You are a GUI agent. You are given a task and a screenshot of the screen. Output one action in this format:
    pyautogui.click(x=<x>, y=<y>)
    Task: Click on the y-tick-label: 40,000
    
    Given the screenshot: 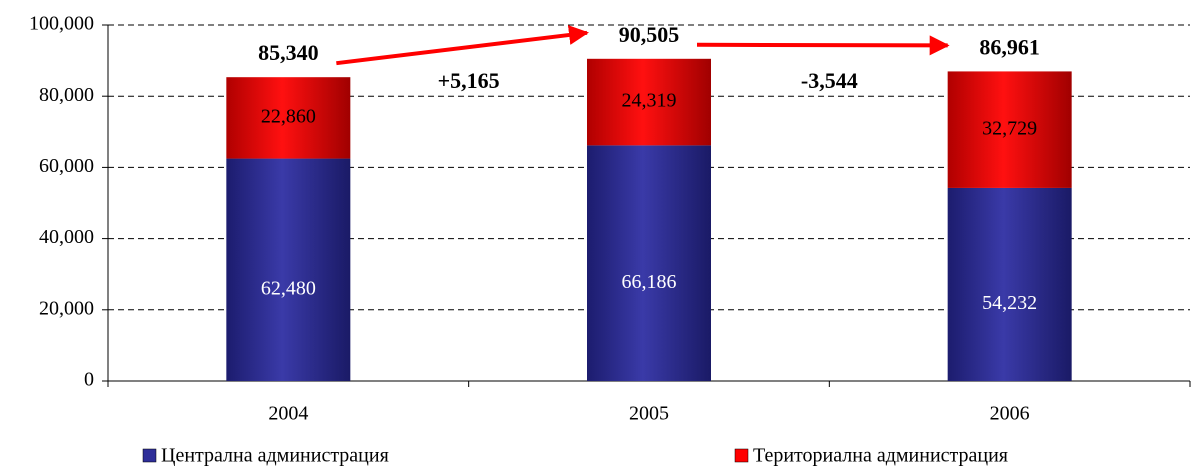 What is the action you would take?
    pyautogui.click(x=66, y=237)
    